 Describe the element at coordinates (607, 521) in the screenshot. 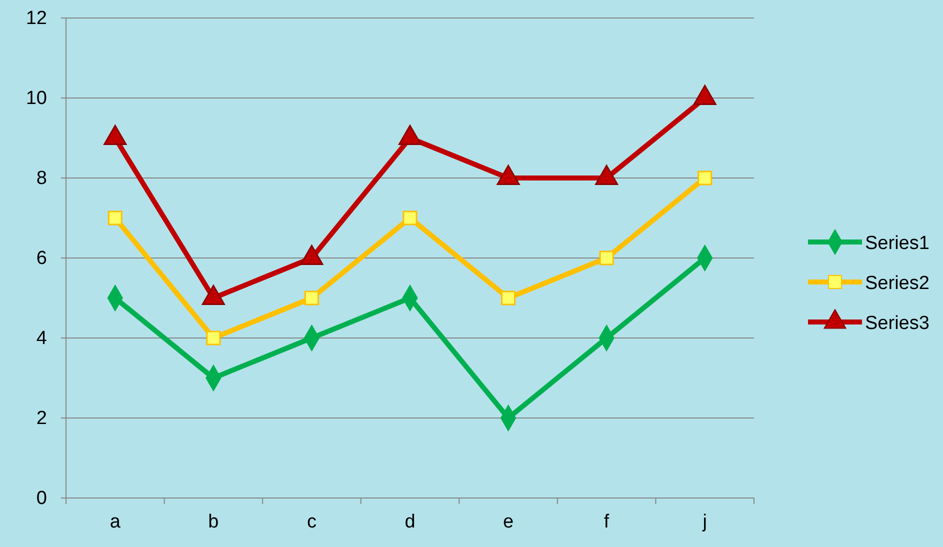

I see `x-tick-label: f` at that location.